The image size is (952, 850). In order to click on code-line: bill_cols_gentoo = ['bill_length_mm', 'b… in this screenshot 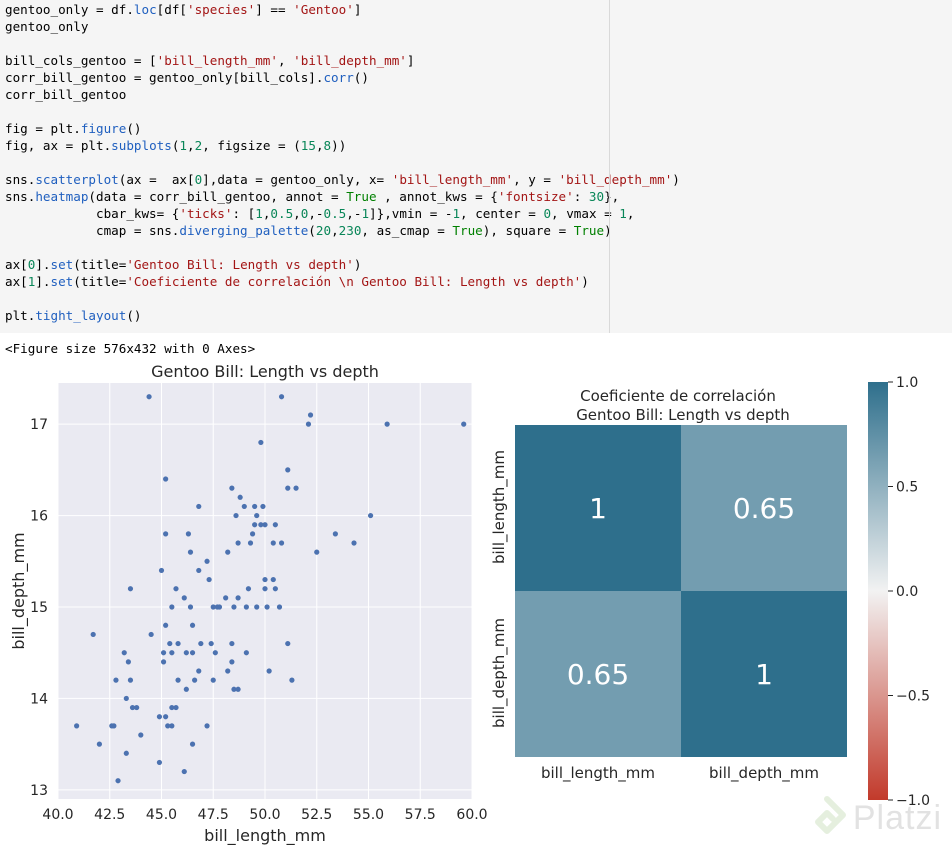, I will do `click(210, 60)`.